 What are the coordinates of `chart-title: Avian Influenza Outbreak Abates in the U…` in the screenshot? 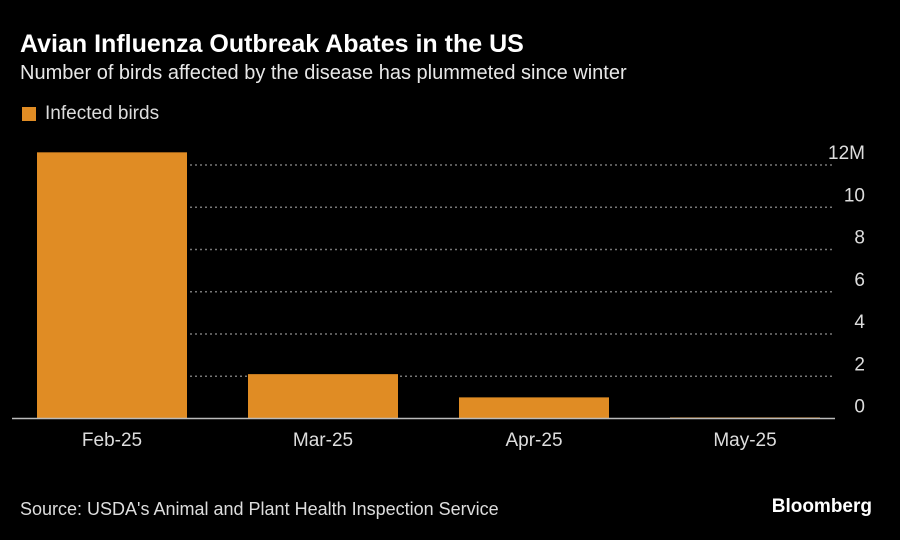 It's located at (272, 44).